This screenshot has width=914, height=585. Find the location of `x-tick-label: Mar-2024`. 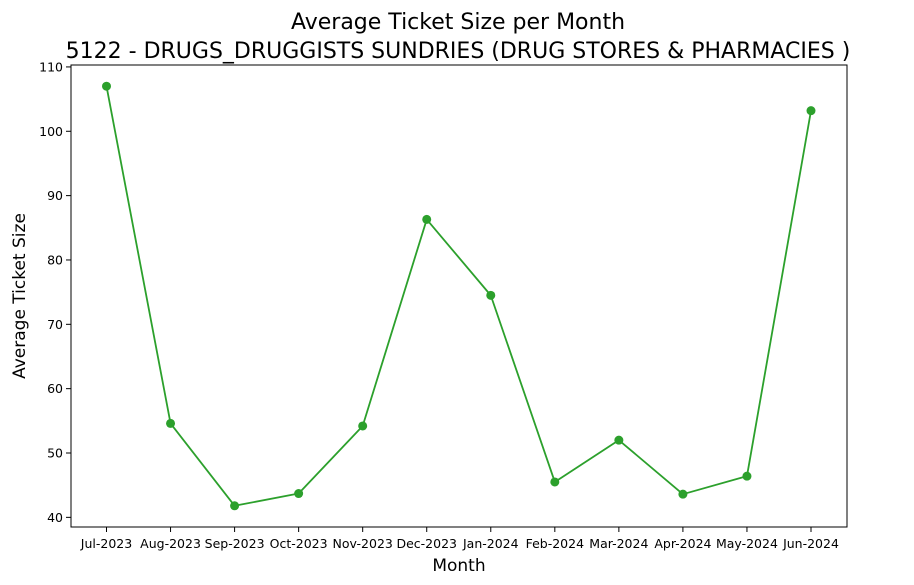

x-tick-label: Mar-2024 is located at coordinates (618, 543).